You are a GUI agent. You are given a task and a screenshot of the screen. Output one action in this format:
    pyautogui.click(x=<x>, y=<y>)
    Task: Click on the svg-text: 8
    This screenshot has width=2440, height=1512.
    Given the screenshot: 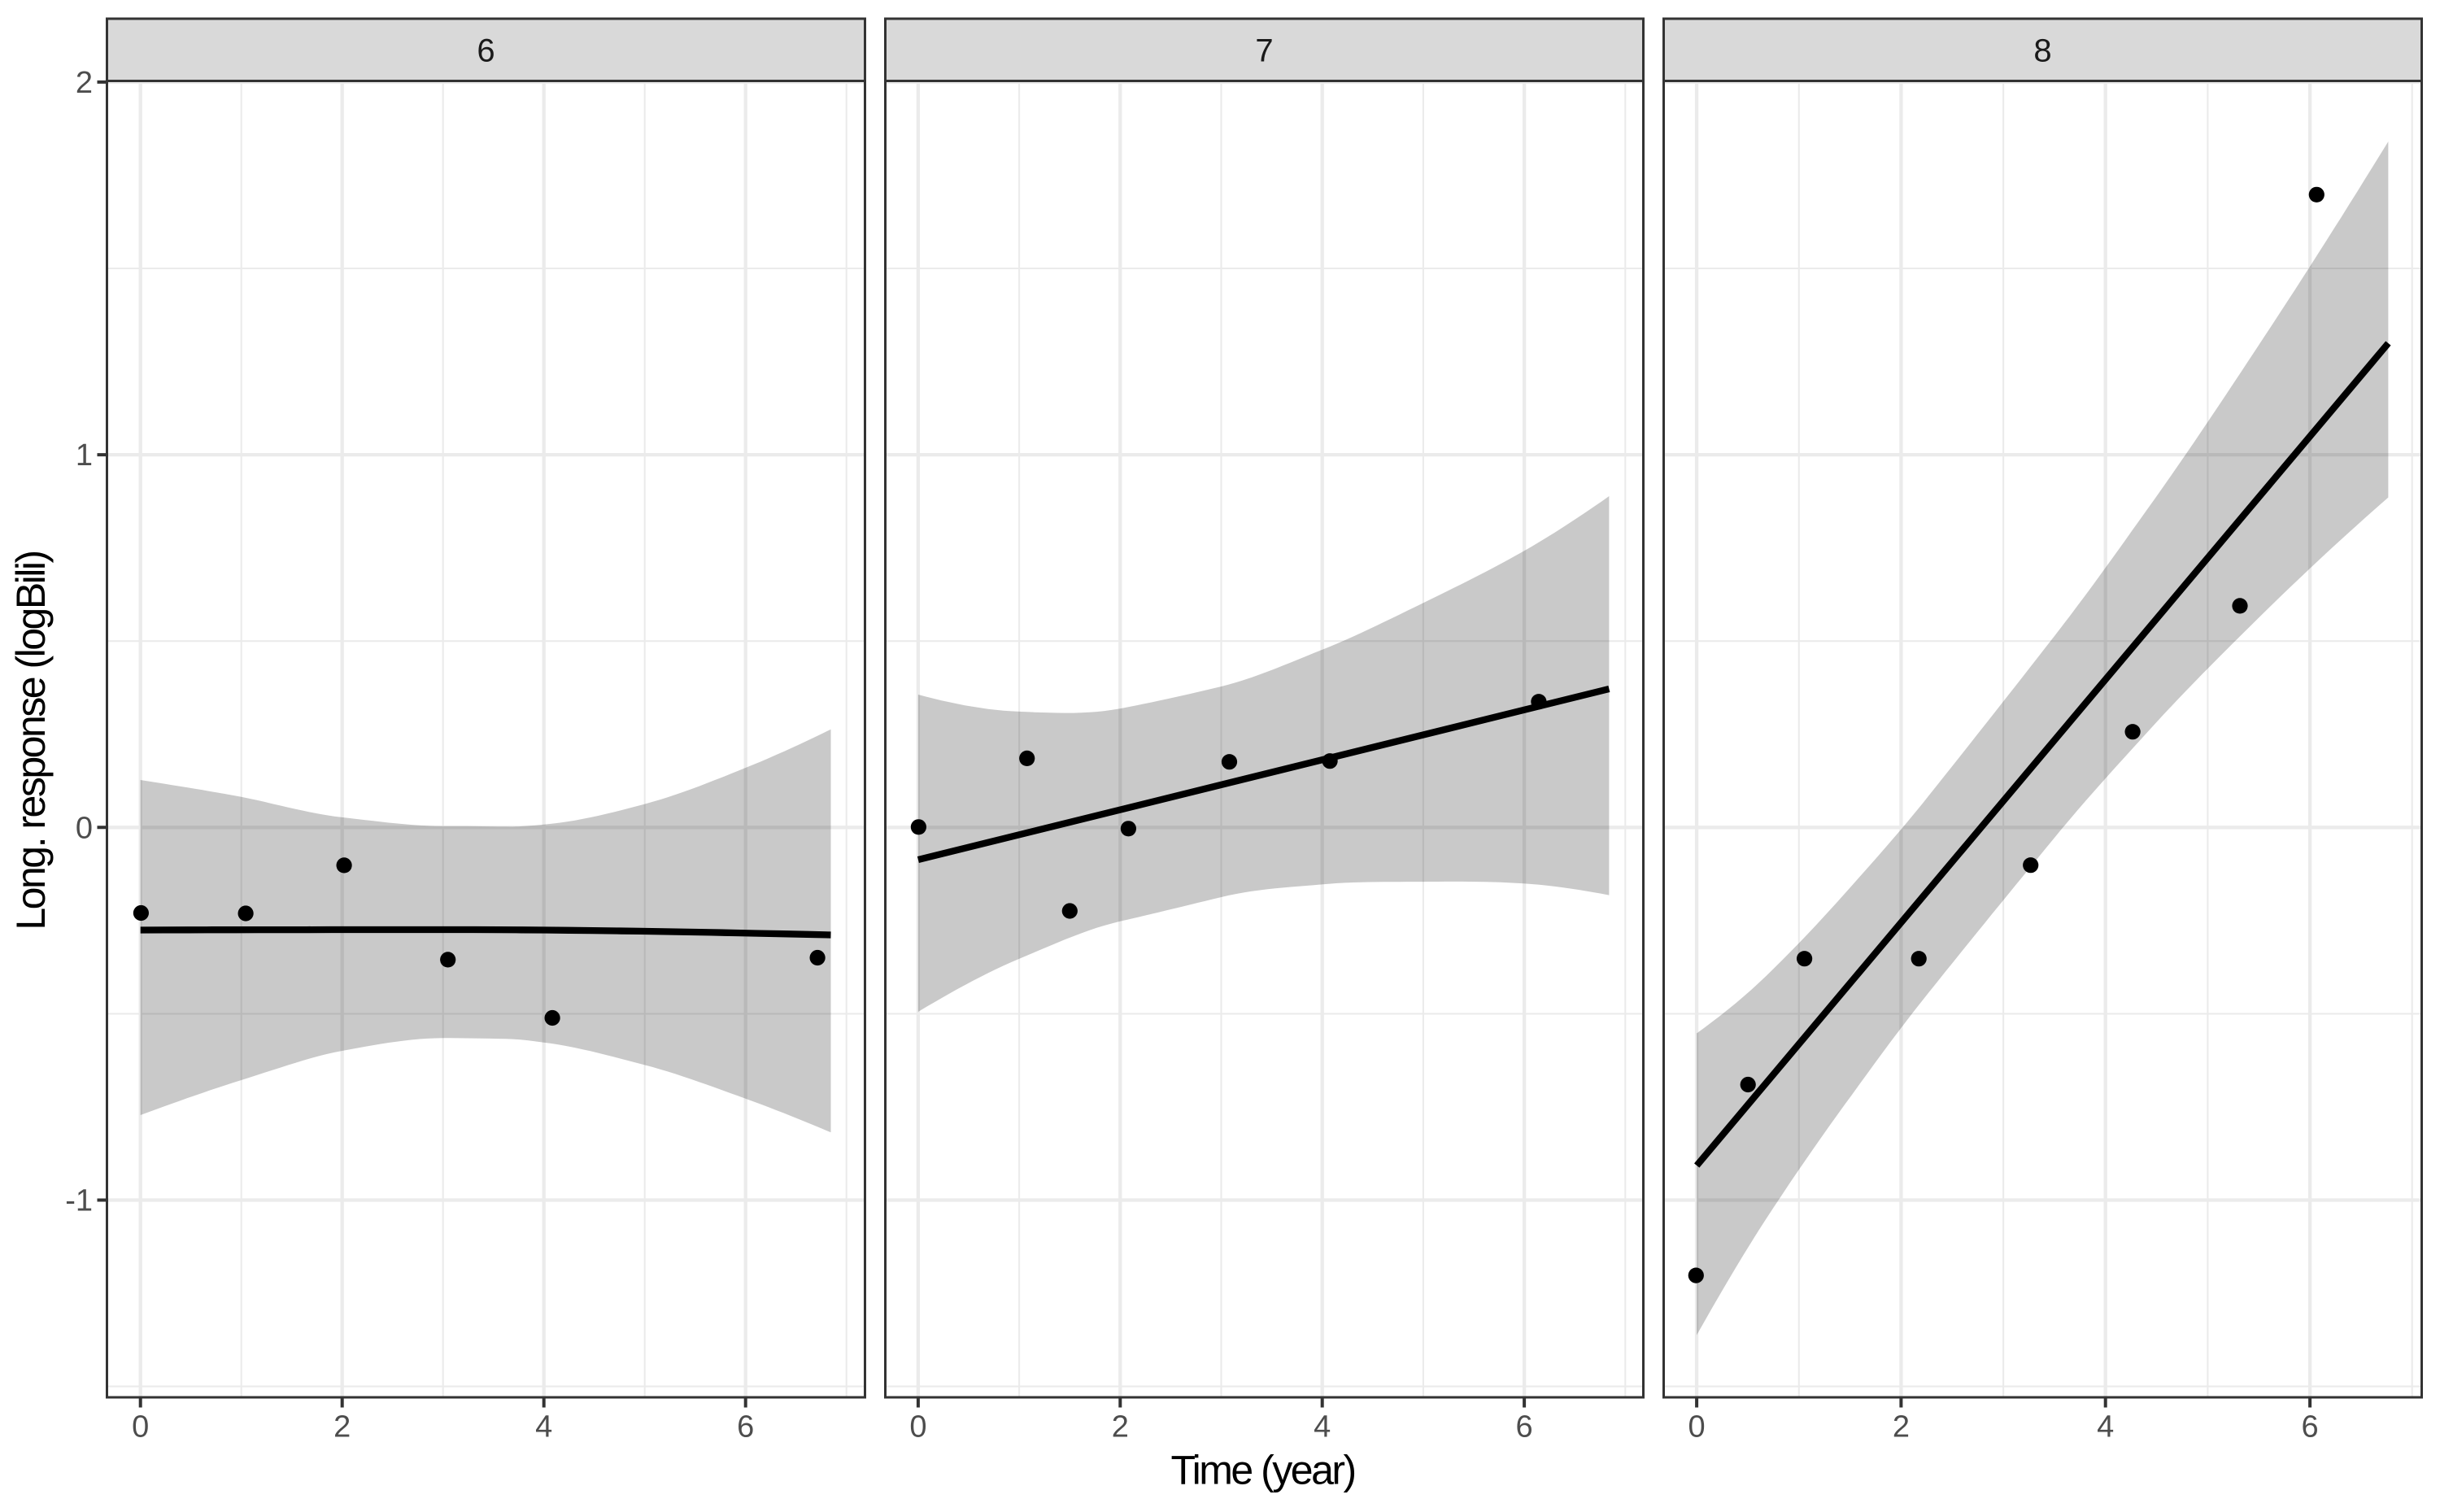 What is the action you would take?
    pyautogui.click(x=2042, y=51)
    